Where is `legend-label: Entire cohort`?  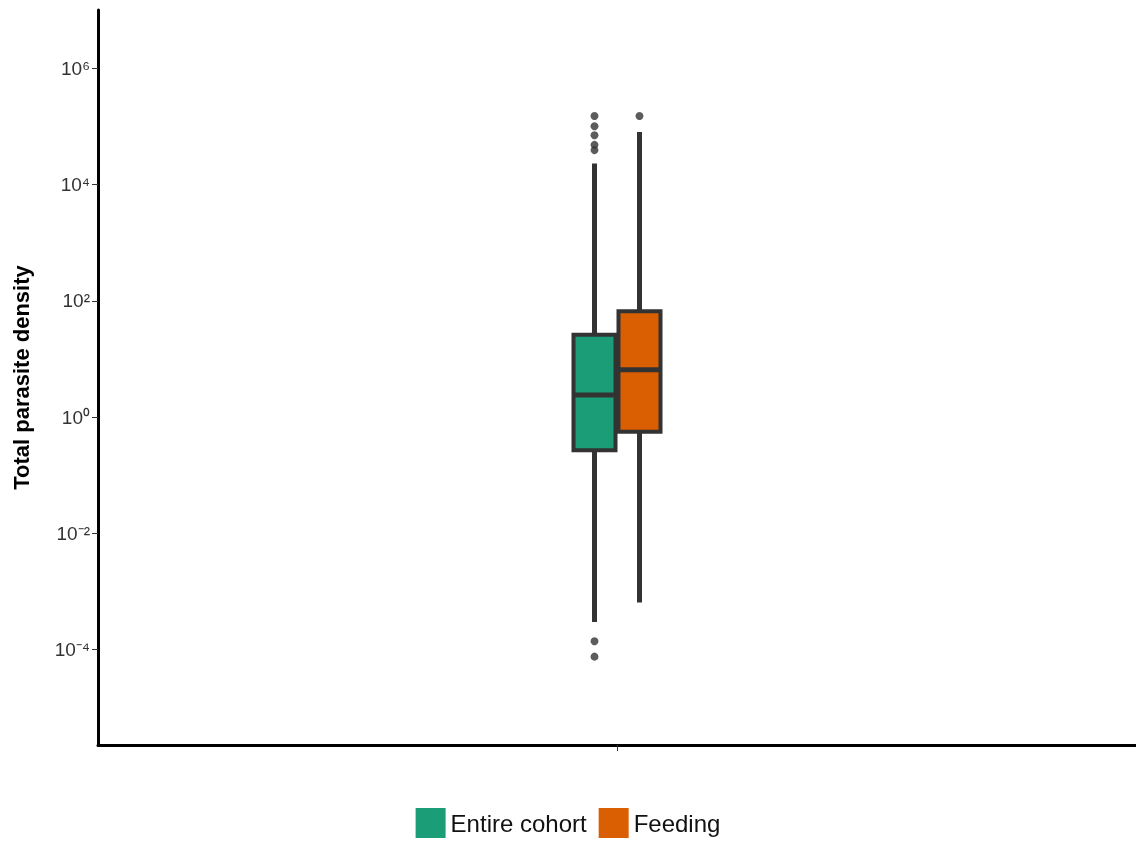 legend-label: Entire cohort is located at coordinates (518, 823).